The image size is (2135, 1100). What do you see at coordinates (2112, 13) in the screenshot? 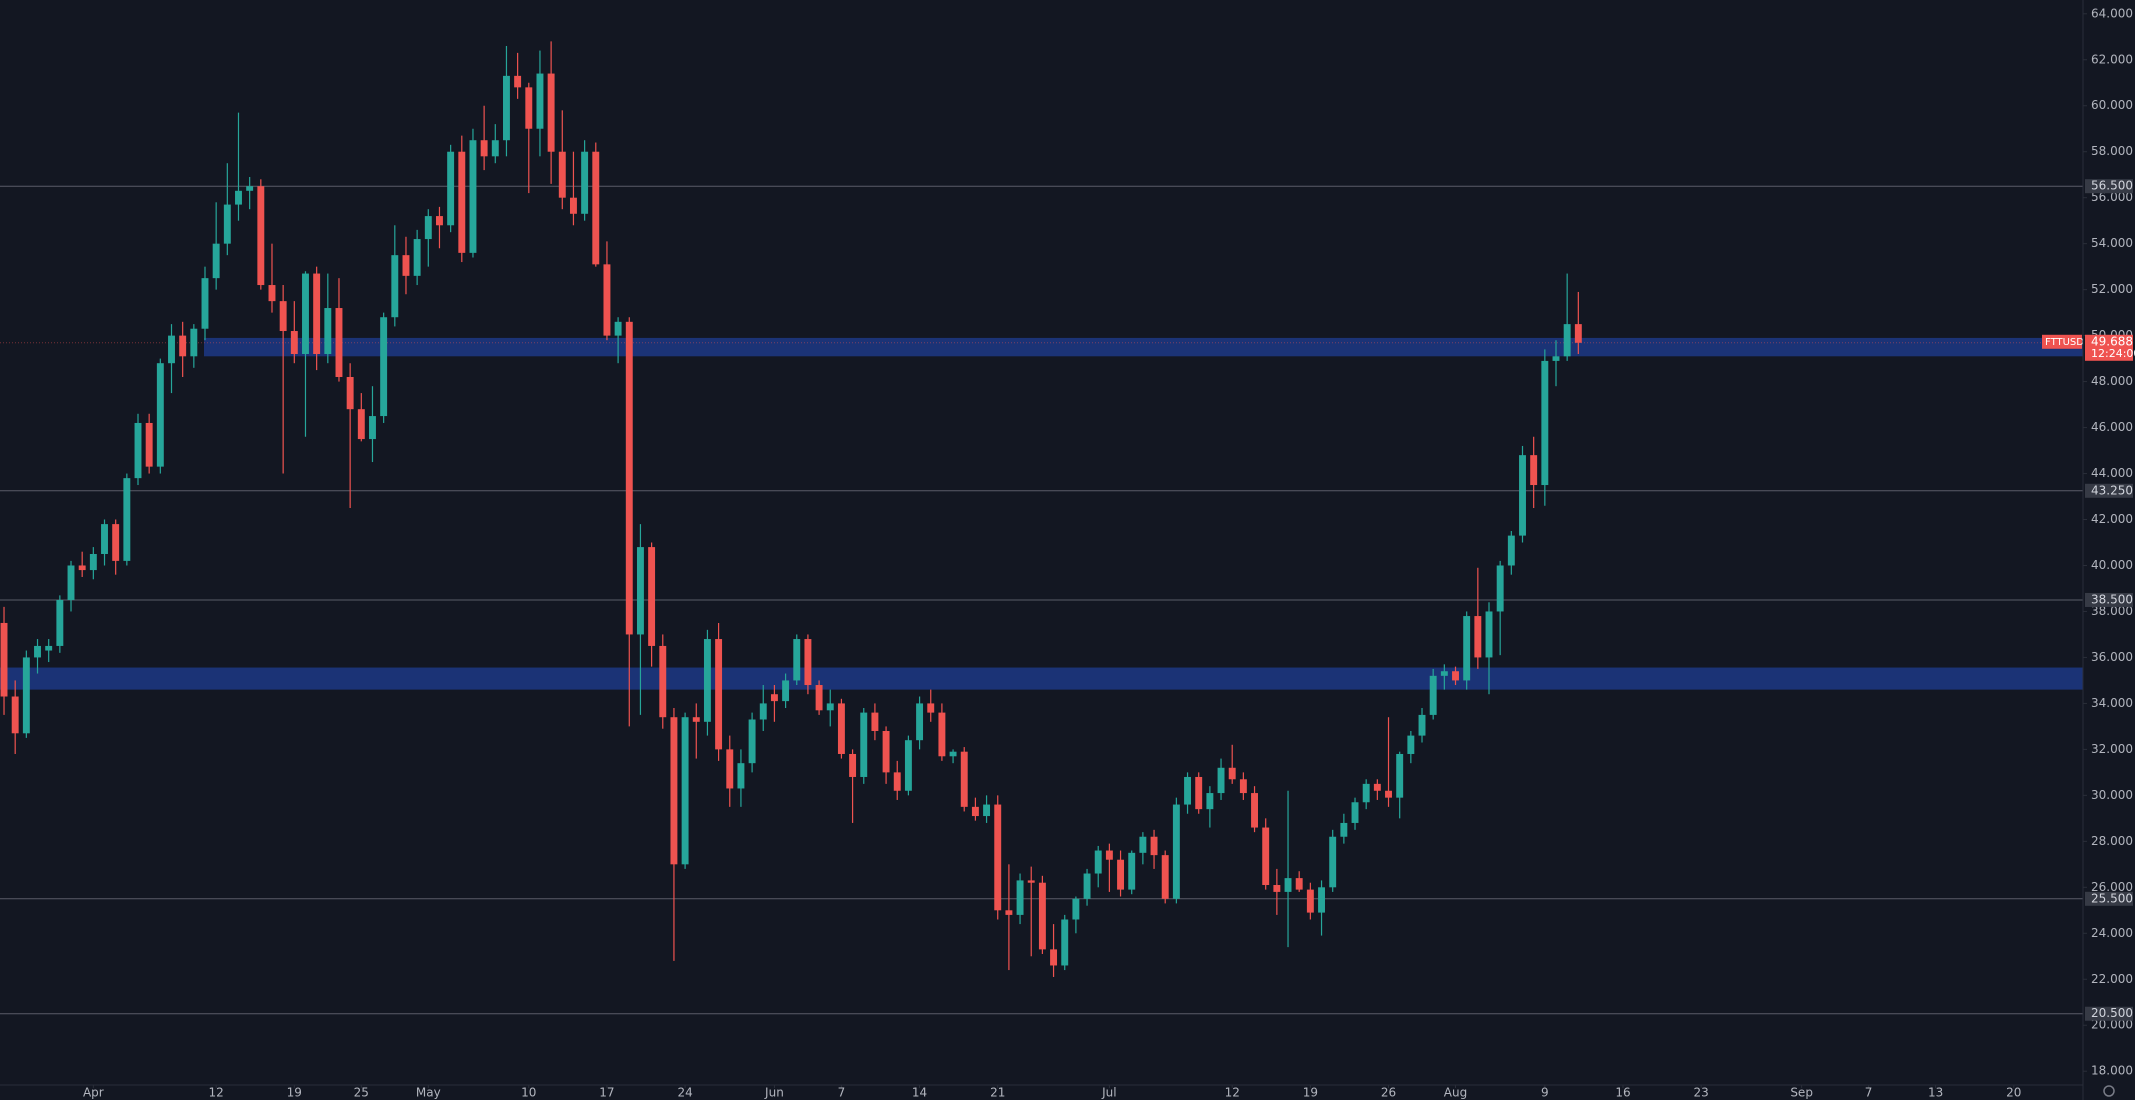
I see `y-tick-label: 64.000` at bounding box center [2112, 13].